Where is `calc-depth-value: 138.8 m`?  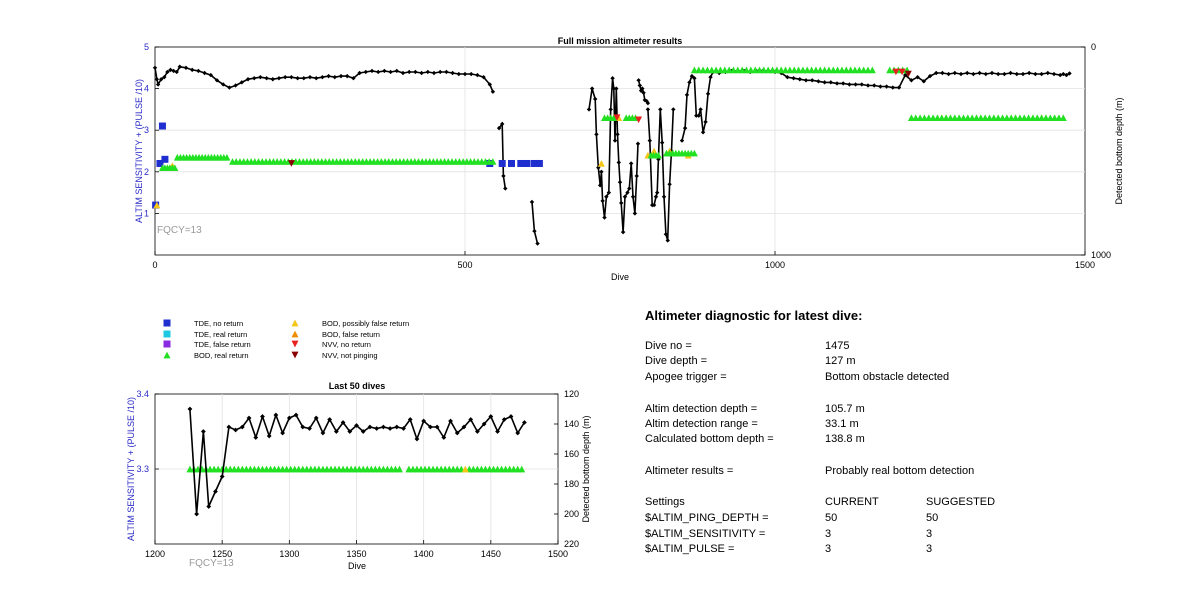
calc-depth-value: 138.8 m is located at coordinates (845, 439).